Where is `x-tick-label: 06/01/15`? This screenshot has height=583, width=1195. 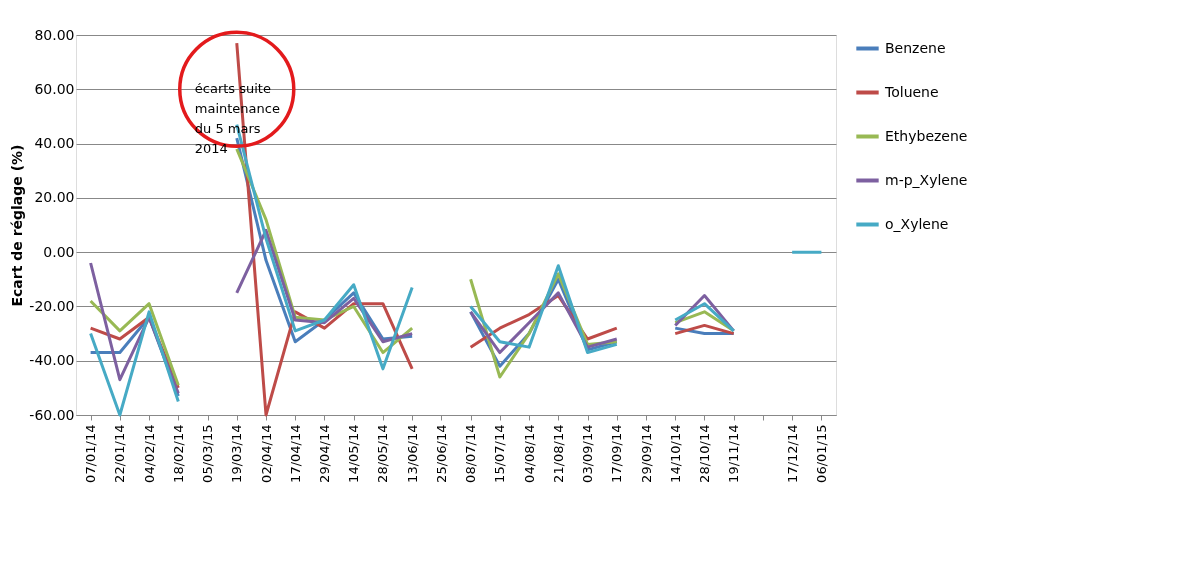 x-tick-label: 06/01/15 is located at coordinates (821, 453).